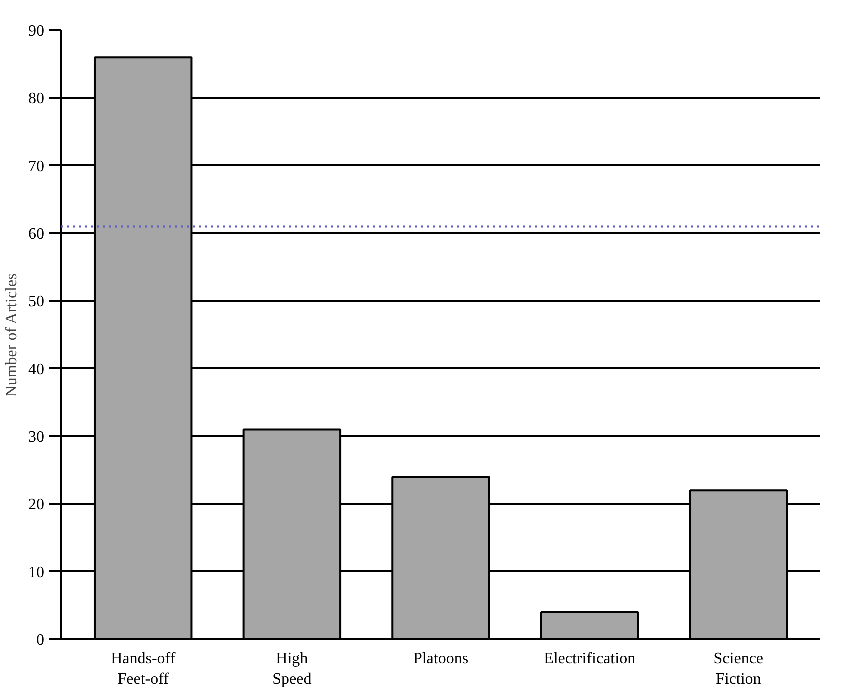 The height and width of the screenshot is (700, 862). What do you see at coordinates (36, 31) in the screenshot?
I see `y-tick-label: 90` at bounding box center [36, 31].